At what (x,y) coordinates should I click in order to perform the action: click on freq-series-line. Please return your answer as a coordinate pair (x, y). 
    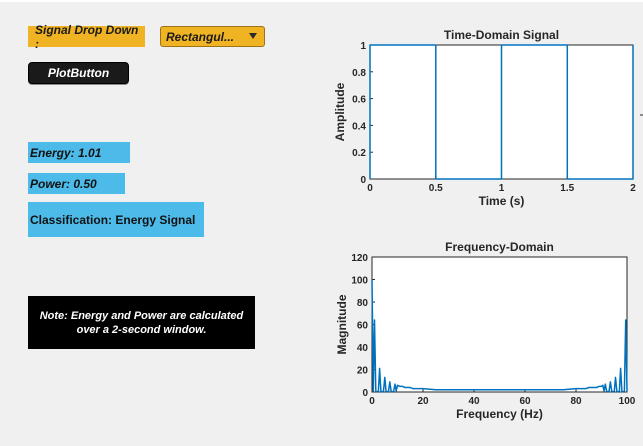
    Looking at the image, I should click on (499, 336).